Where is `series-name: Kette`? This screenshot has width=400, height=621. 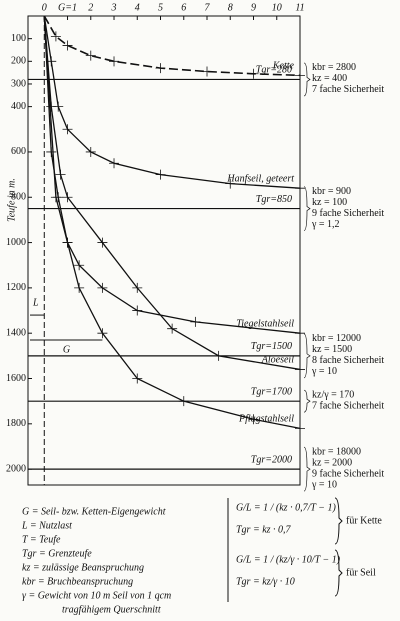 series-name: Kette is located at coordinates (283, 66).